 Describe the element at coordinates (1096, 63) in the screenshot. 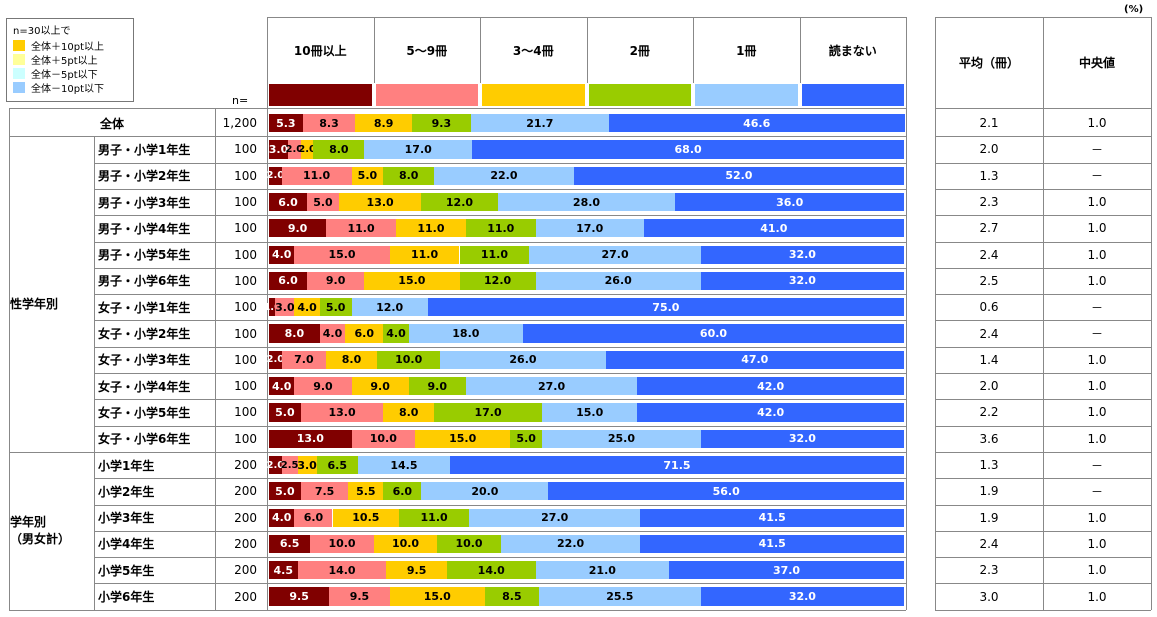

I see `stats-header: 中央値` at that location.